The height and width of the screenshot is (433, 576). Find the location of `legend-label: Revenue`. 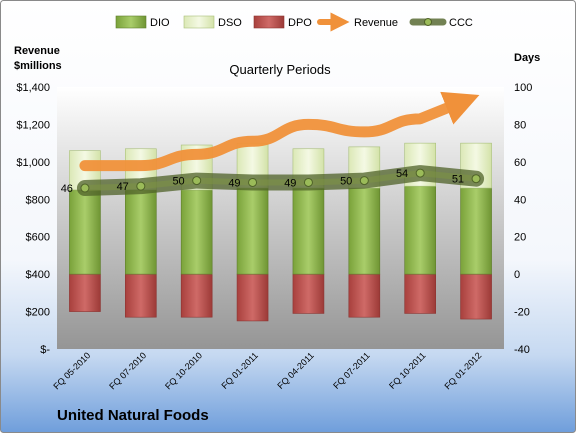

legend-label: Revenue is located at coordinates (376, 23).